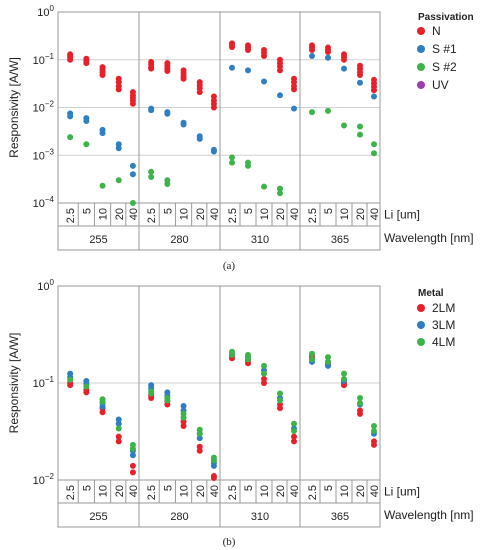 The image size is (485, 550). What do you see at coordinates (44, 154) in the screenshot?
I see `y-tick-label: 10⁻³` at bounding box center [44, 154].